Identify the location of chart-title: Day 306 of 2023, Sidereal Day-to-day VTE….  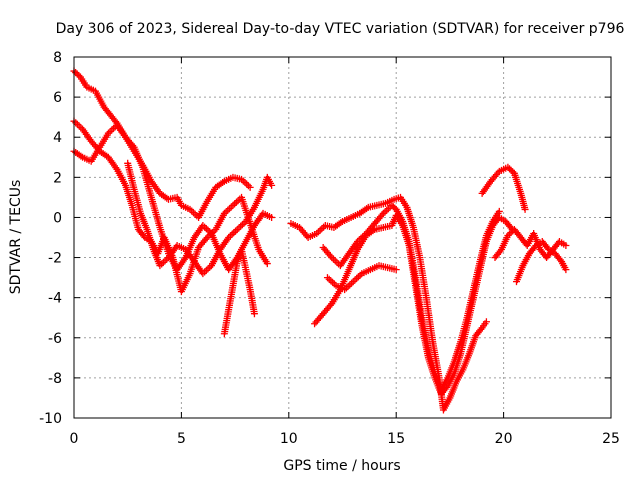
(340, 29).